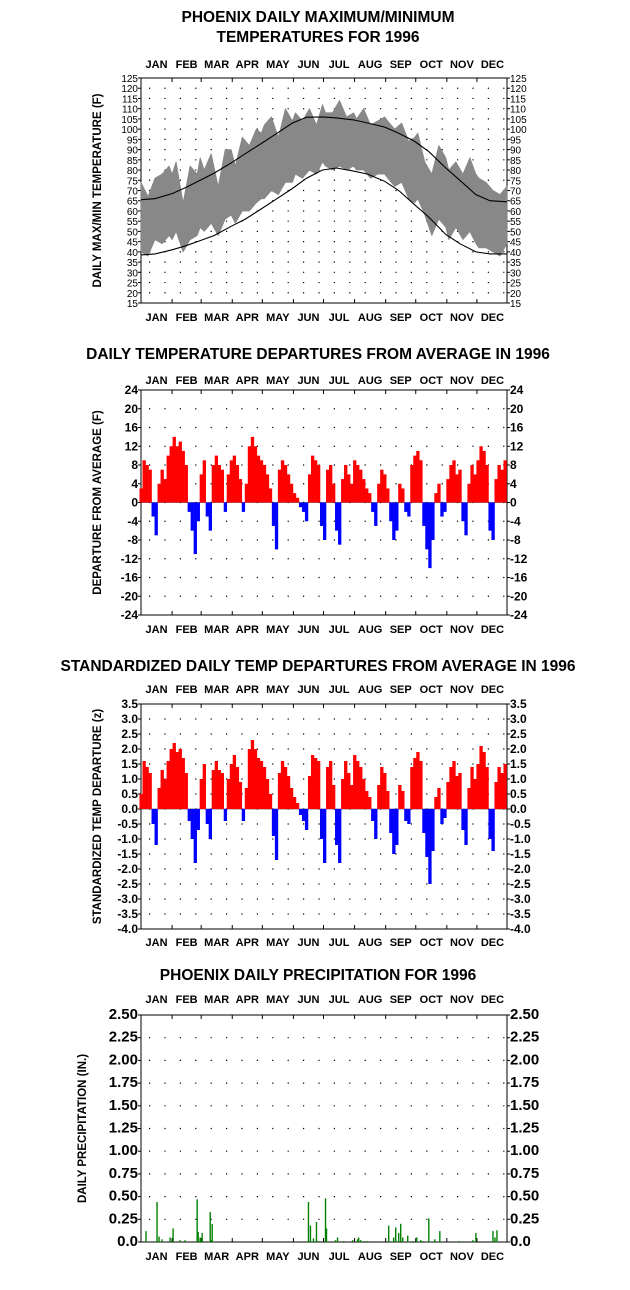 The image size is (630, 1290). I want to click on y-tick-left: 30, so click(133, 273).